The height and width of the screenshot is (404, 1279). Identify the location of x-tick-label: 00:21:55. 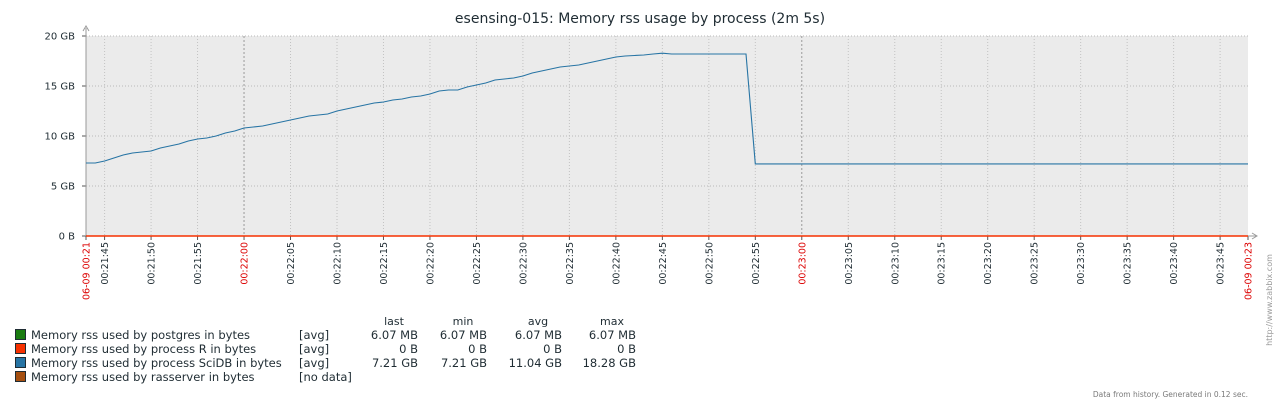
(198, 263).